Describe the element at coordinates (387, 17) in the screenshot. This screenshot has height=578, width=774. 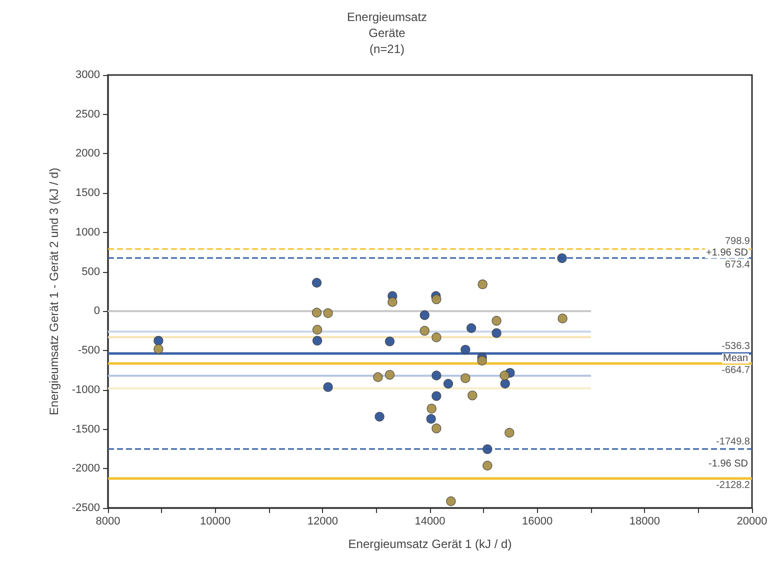
I see `chart-title: Energieumsatz` at that location.